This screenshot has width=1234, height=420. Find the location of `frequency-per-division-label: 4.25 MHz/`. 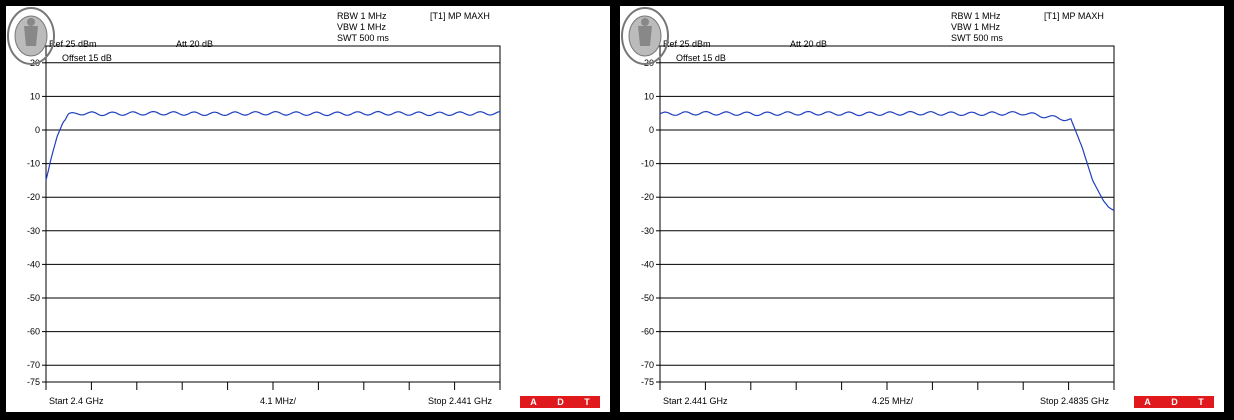

frequency-per-division-label: 4.25 MHz/ is located at coordinates (893, 401).